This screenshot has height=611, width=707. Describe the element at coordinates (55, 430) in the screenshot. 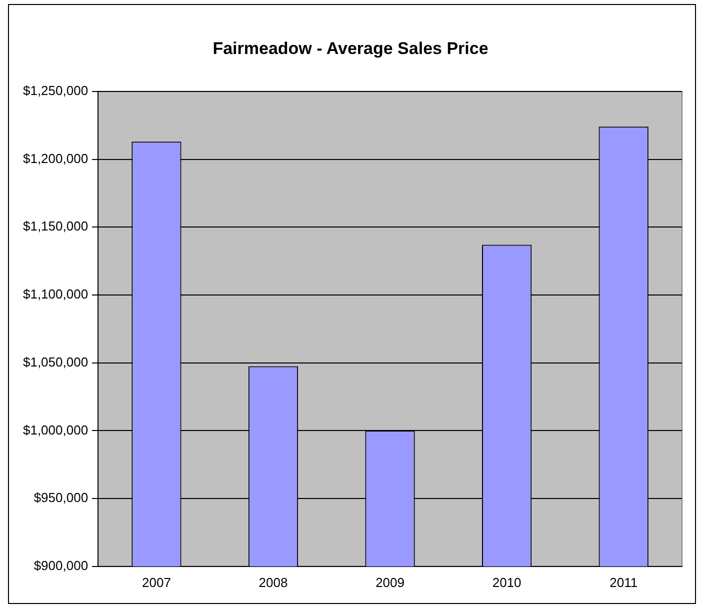

I see `y-tick-label: $1,000,000` at that location.